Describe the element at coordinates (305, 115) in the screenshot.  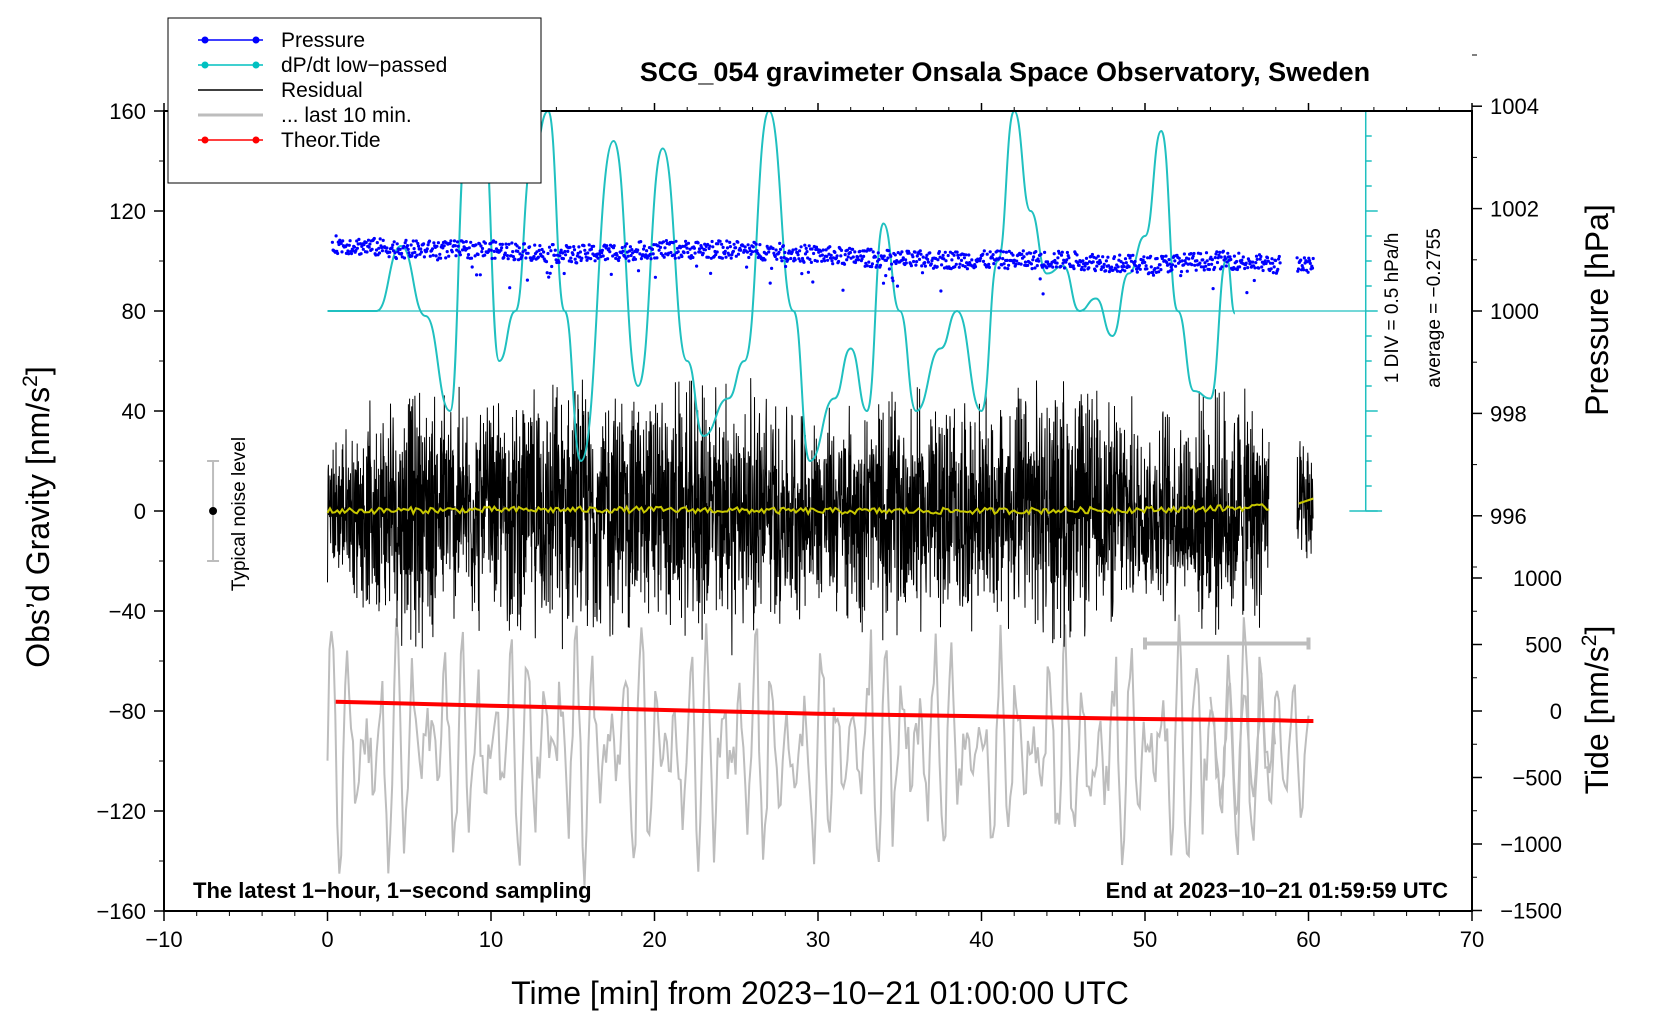
I see `legend-entry: ... last 10 min.` at that location.